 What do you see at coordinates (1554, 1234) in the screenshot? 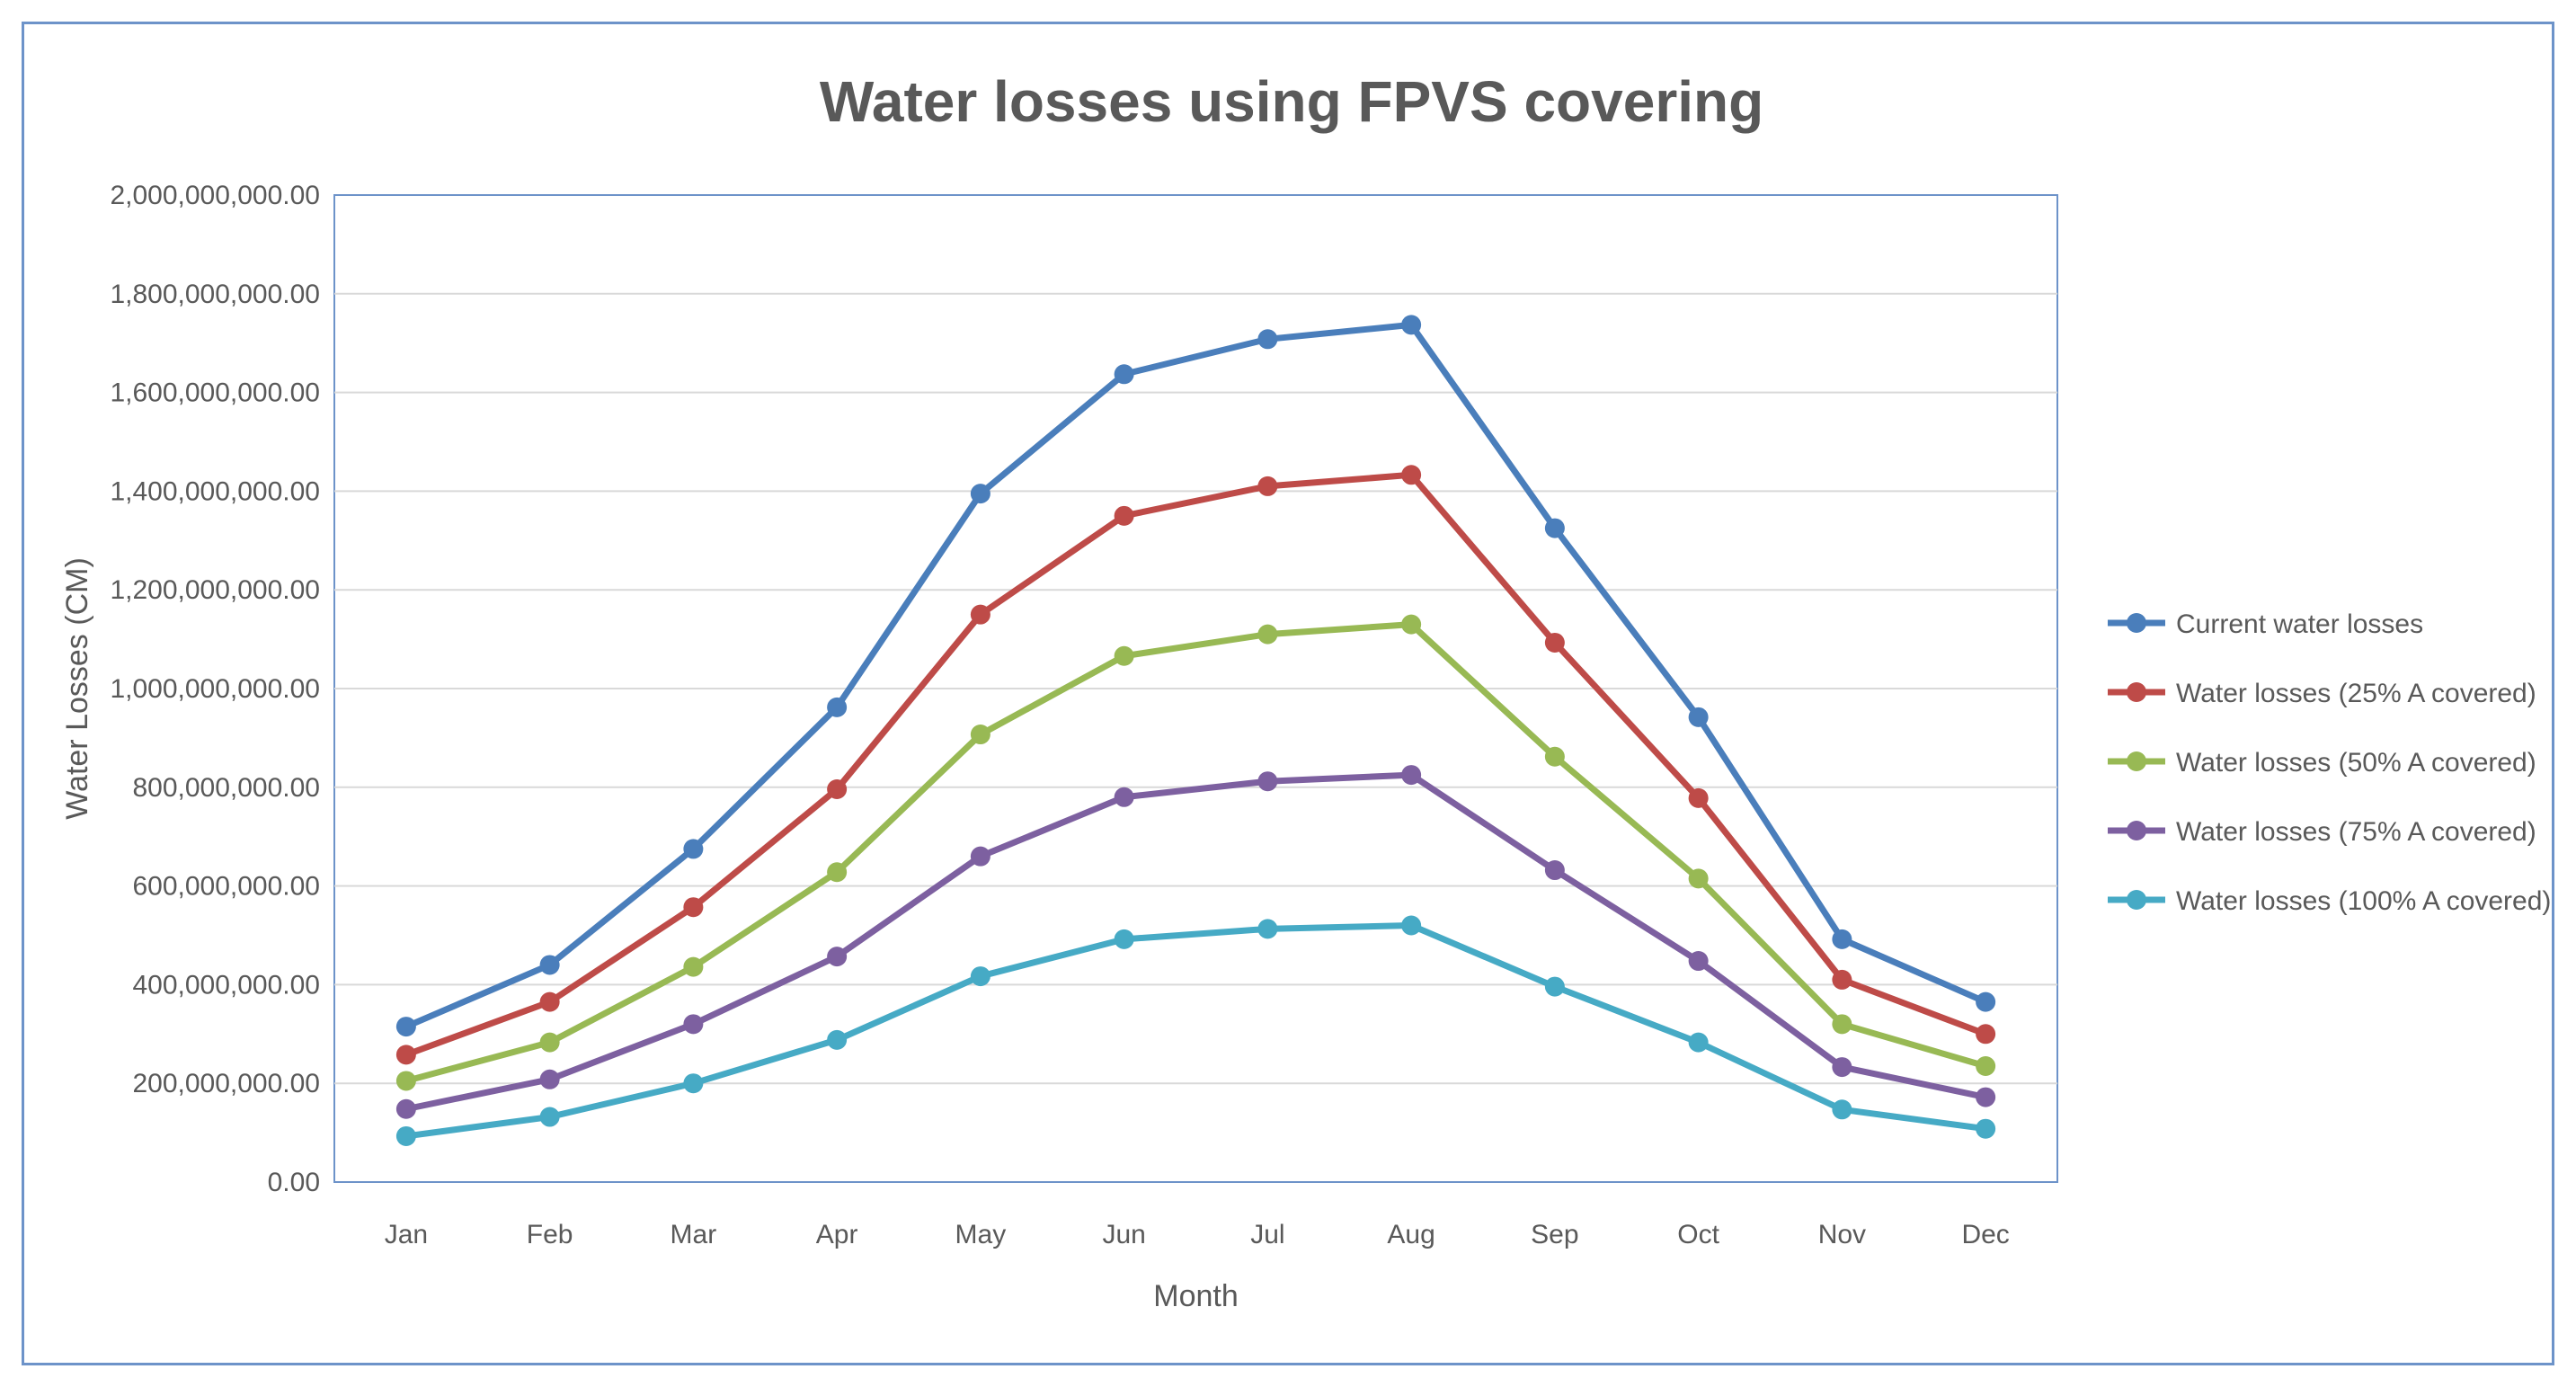
I see `x-tick-label: Sep` at bounding box center [1554, 1234].